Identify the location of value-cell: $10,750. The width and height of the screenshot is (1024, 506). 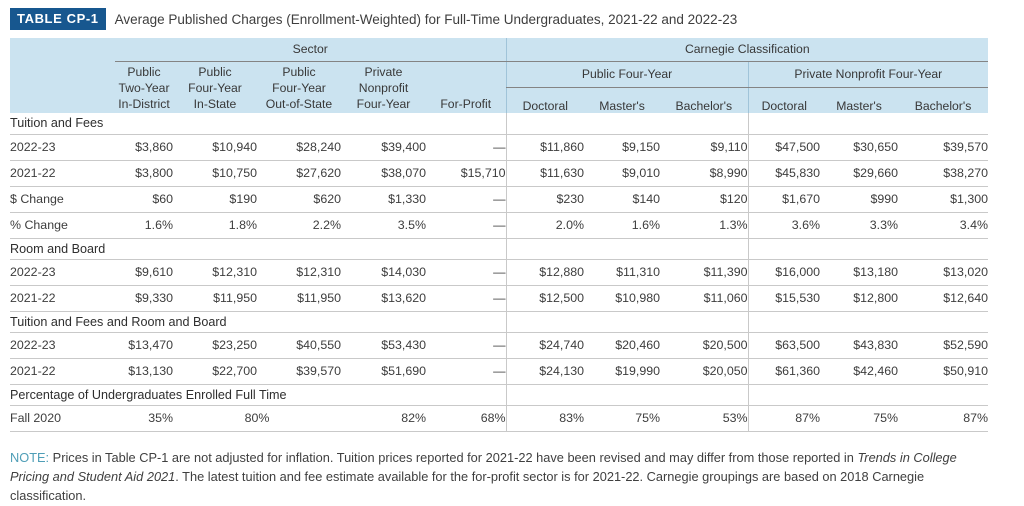
(215, 173).